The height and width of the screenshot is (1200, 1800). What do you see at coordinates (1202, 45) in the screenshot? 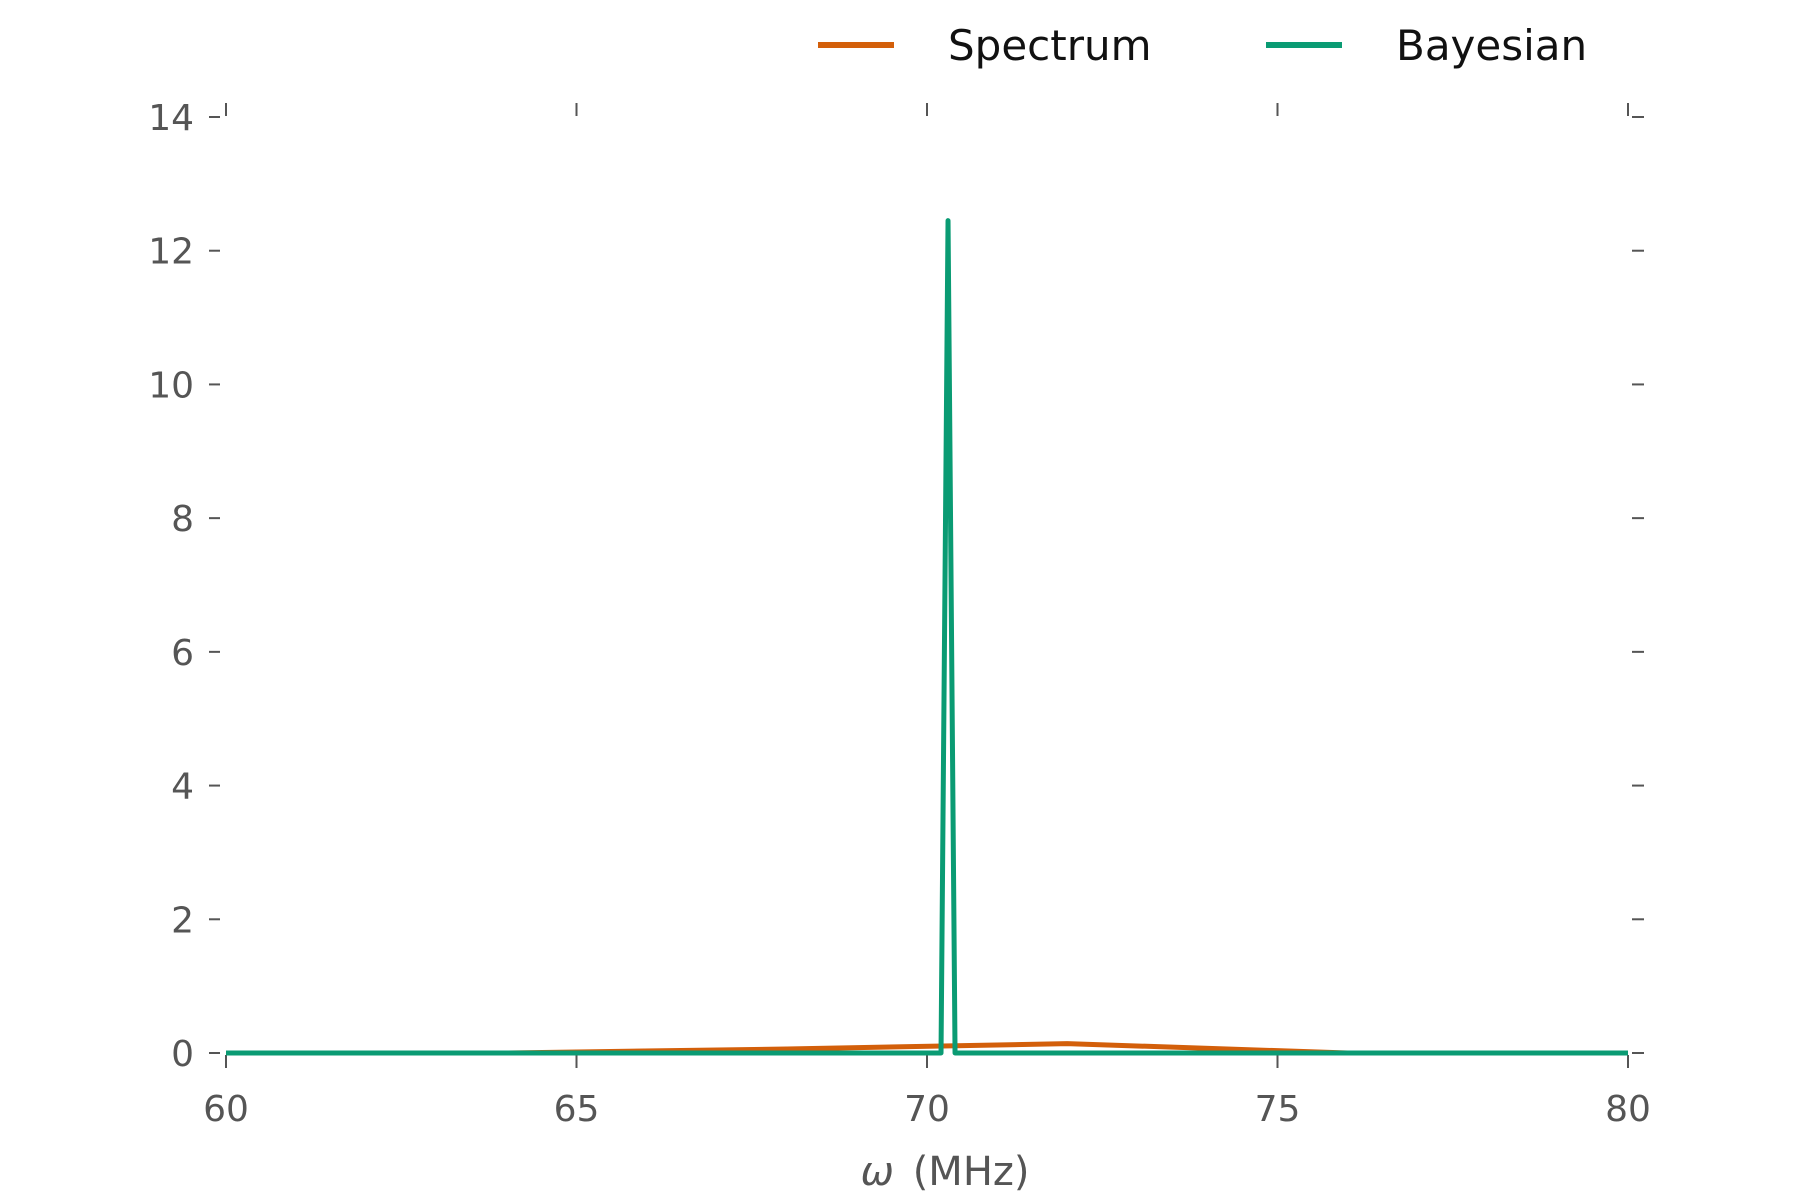
I see `legend: Spectrum Bayesian` at bounding box center [1202, 45].